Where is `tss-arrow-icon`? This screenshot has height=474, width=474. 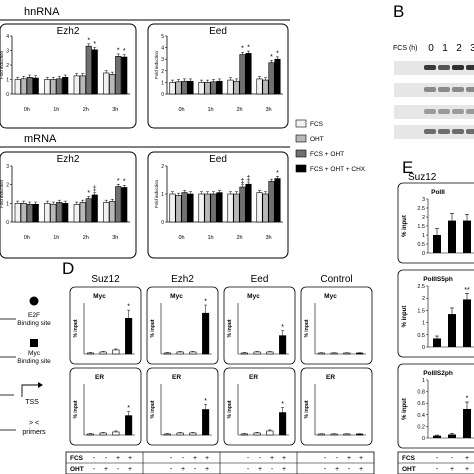 tss-arrow-icon is located at coordinates (29, 390).